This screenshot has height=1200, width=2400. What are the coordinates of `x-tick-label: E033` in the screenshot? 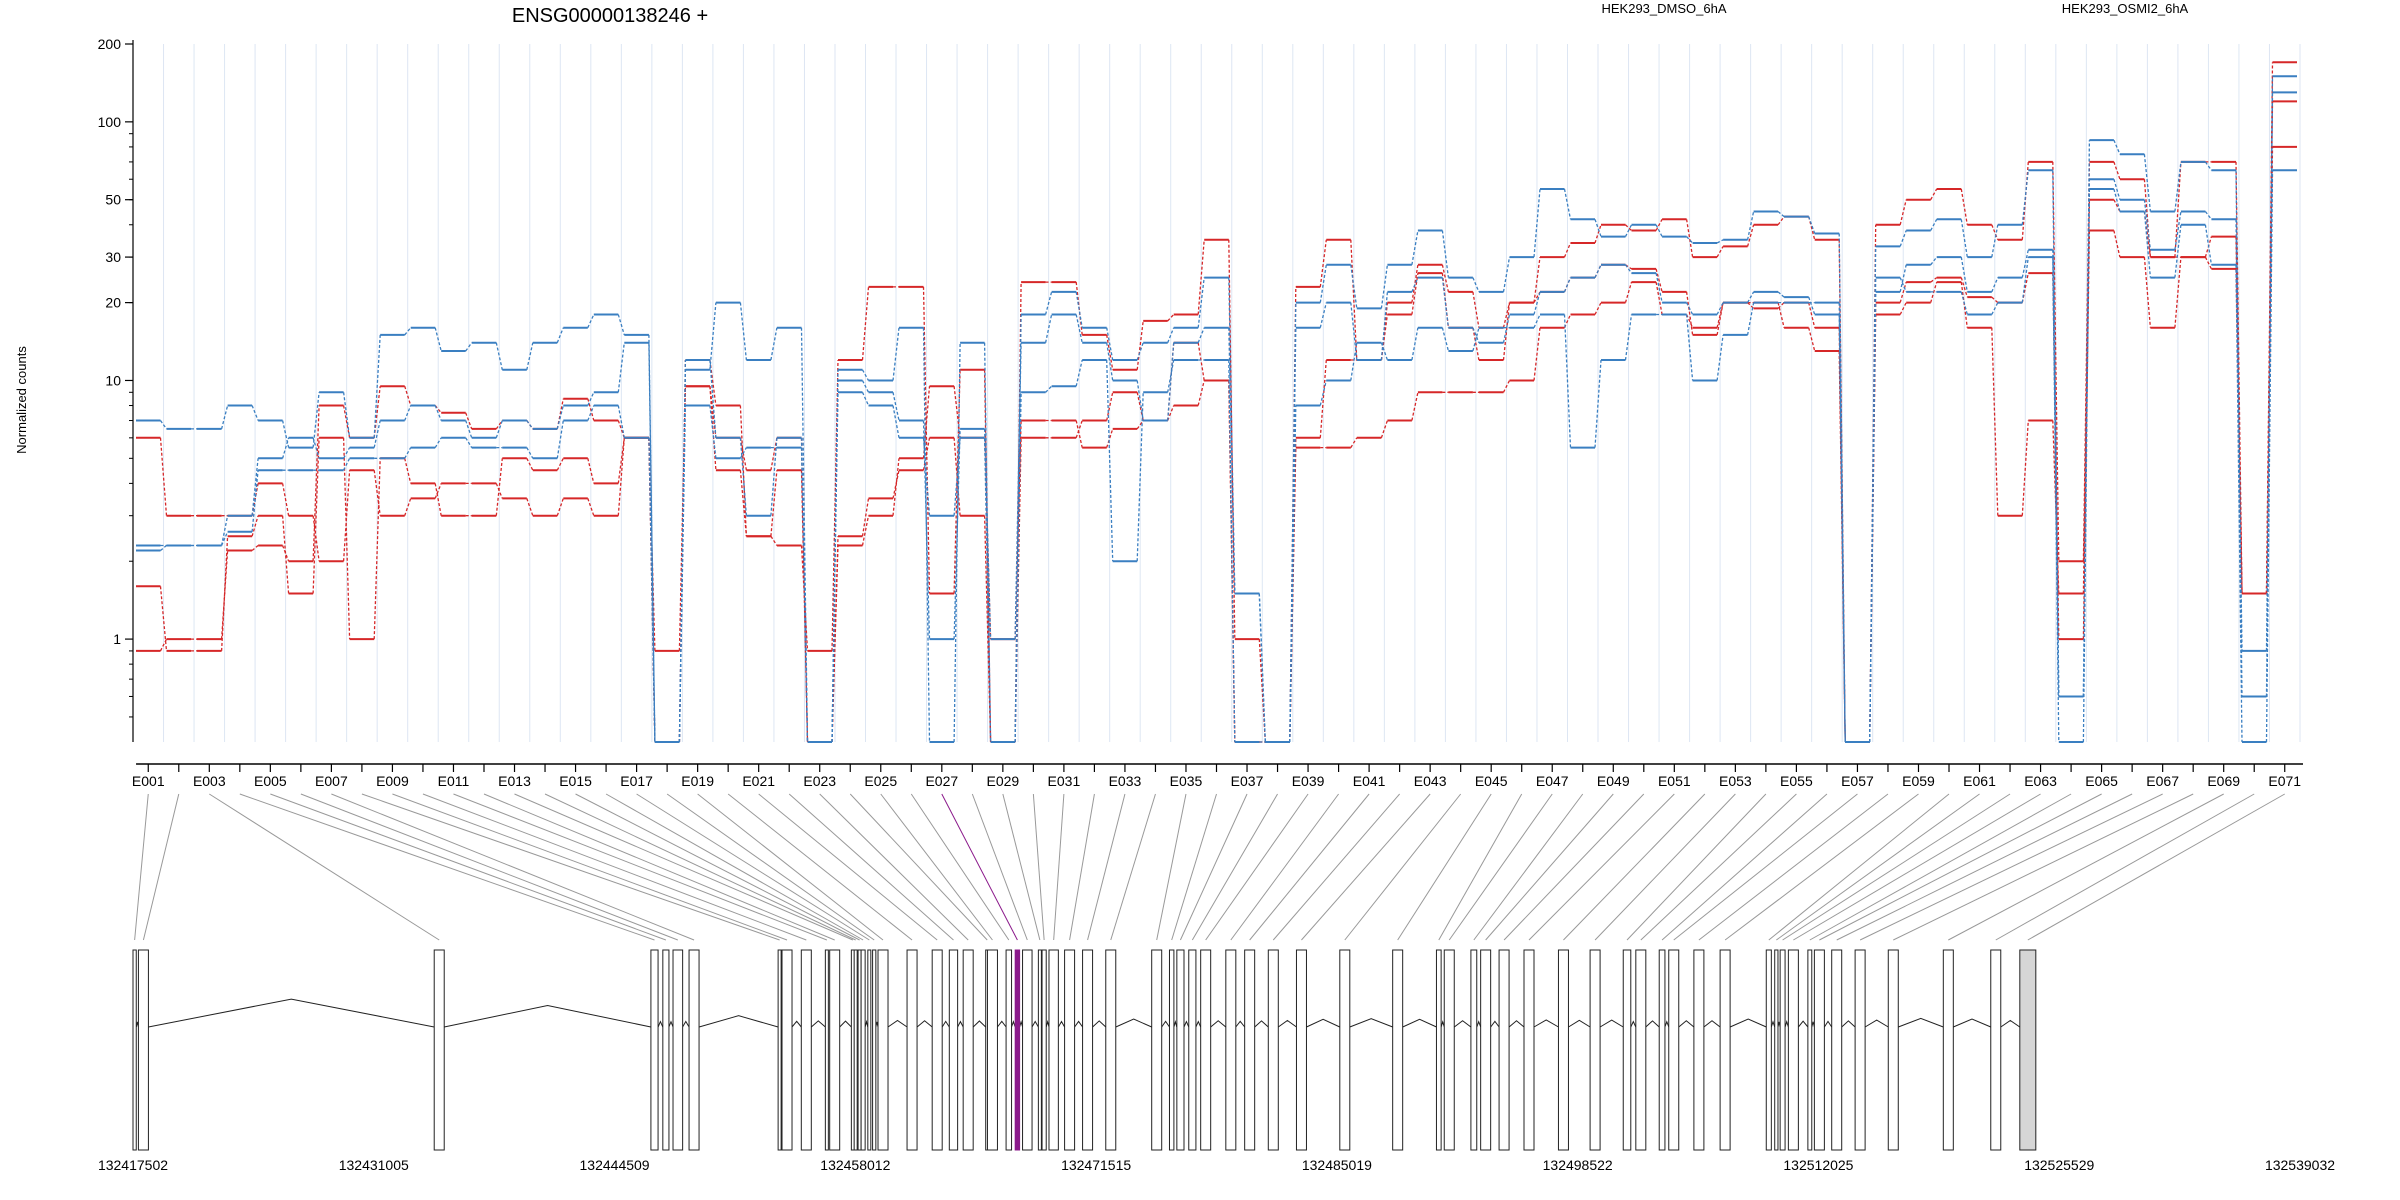 It's located at (1125, 781).